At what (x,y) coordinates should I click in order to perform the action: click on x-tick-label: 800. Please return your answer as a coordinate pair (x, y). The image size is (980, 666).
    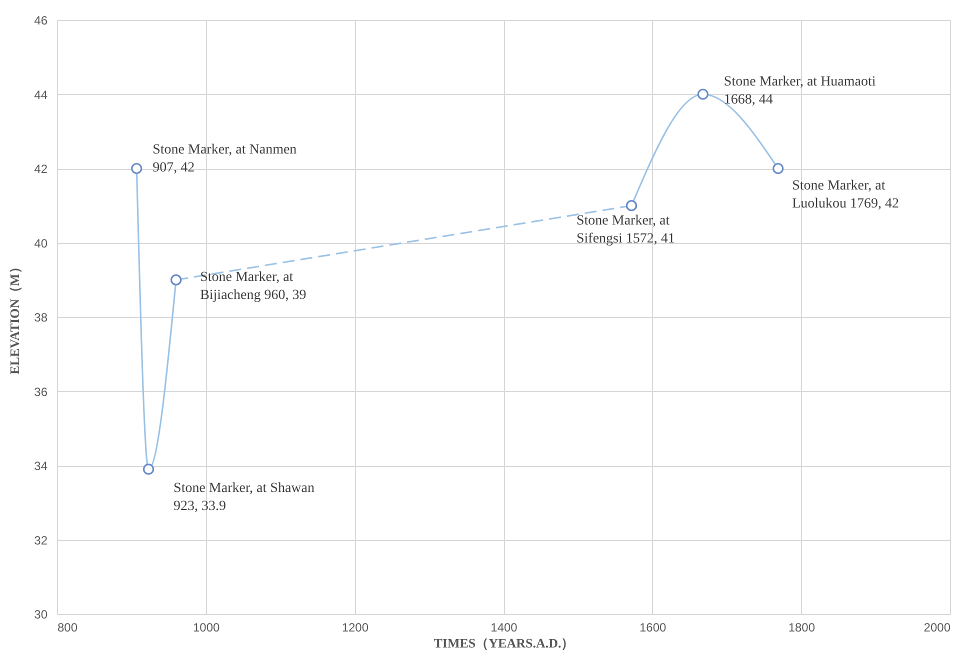
    Looking at the image, I should click on (68, 627).